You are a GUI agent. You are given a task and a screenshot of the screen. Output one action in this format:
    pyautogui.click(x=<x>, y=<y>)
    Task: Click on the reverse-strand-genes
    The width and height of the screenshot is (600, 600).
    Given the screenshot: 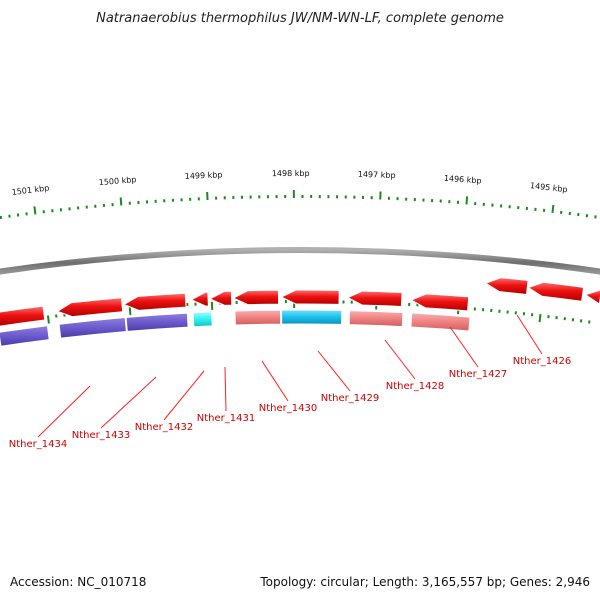 What is the action you would take?
    pyautogui.click(x=235, y=308)
    